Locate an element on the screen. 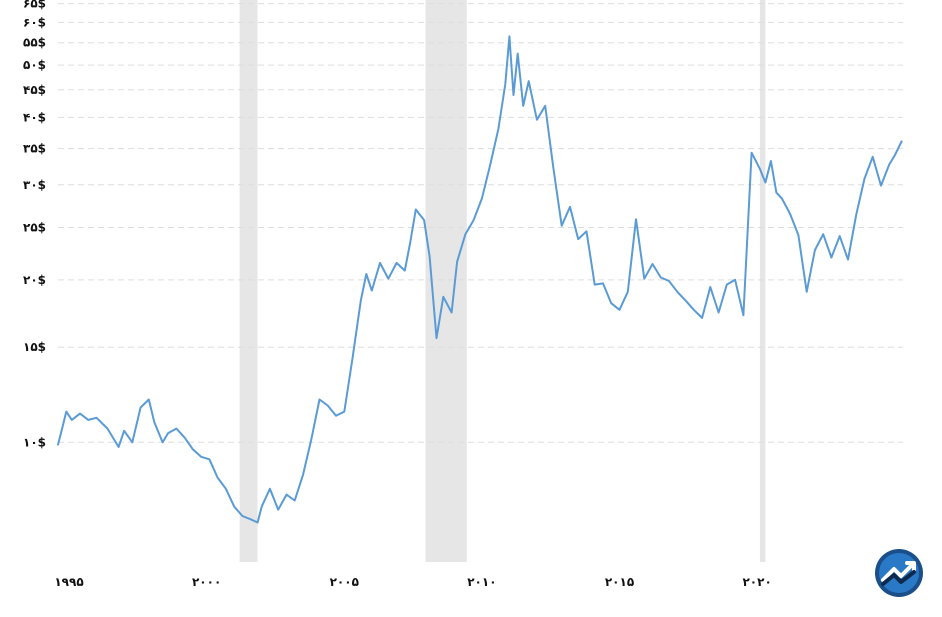 This screenshot has width=942, height=617. y-tick-label: ۵۰$ is located at coordinates (34, 65).